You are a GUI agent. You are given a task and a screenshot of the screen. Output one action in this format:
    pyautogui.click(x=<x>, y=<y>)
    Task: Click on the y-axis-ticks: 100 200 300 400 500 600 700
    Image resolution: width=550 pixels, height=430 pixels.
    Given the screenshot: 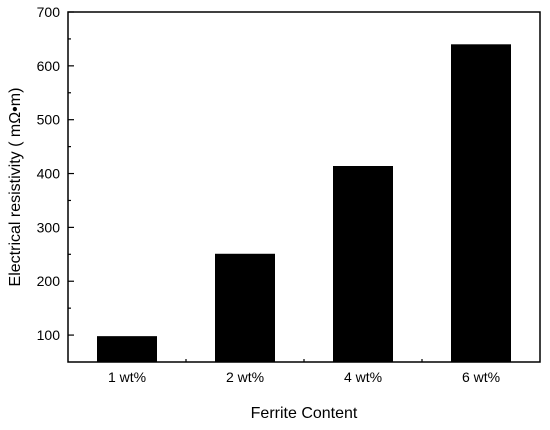 What is the action you would take?
    pyautogui.click(x=55, y=173)
    